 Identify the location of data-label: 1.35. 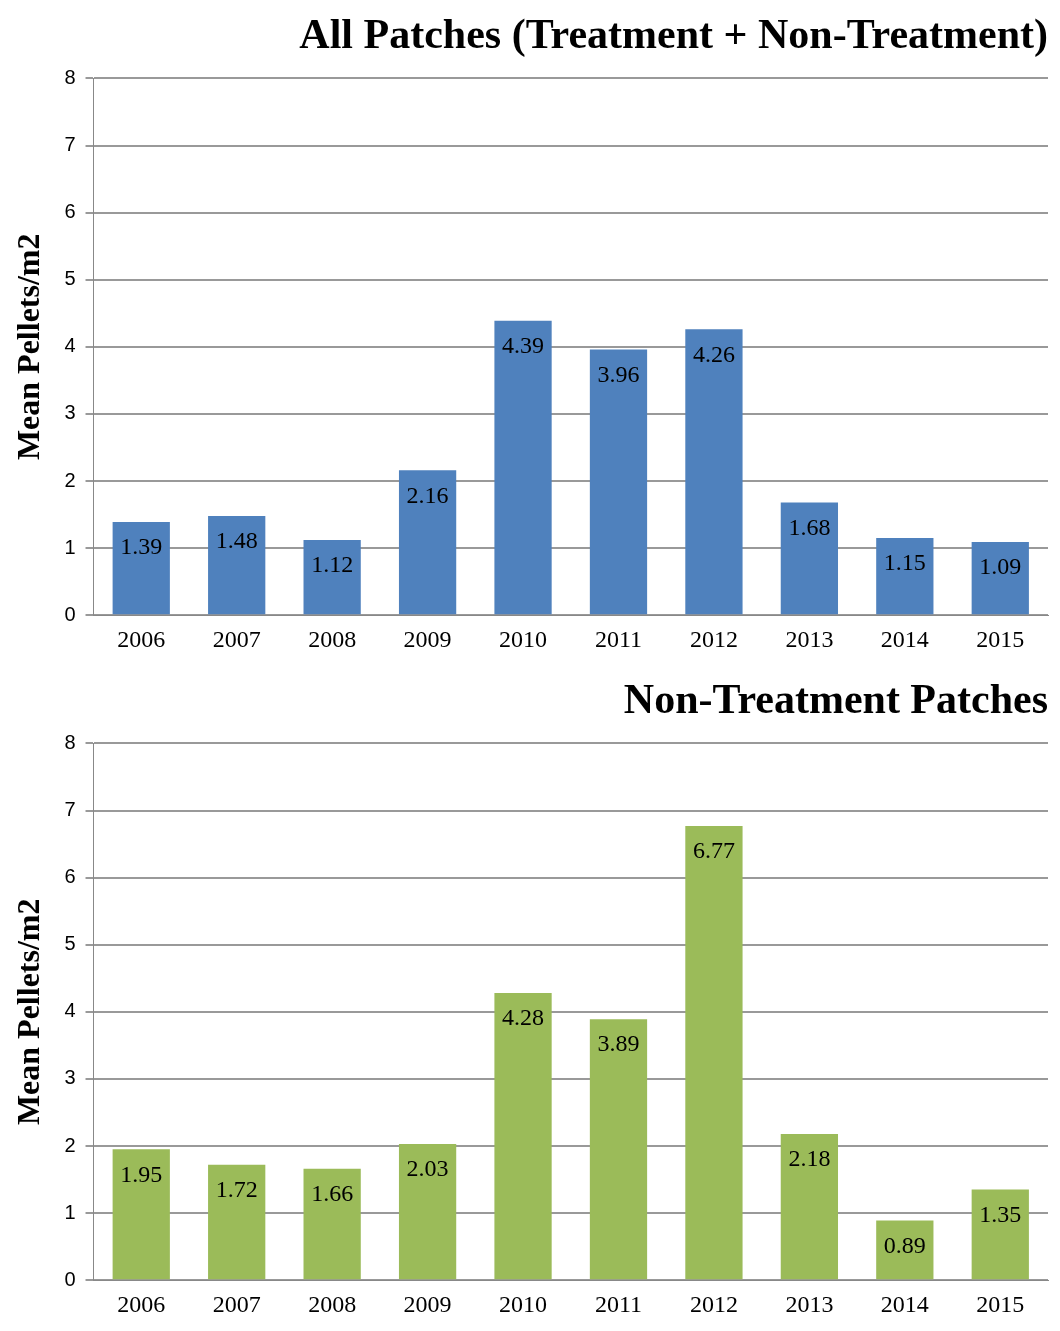
(1000, 1213).